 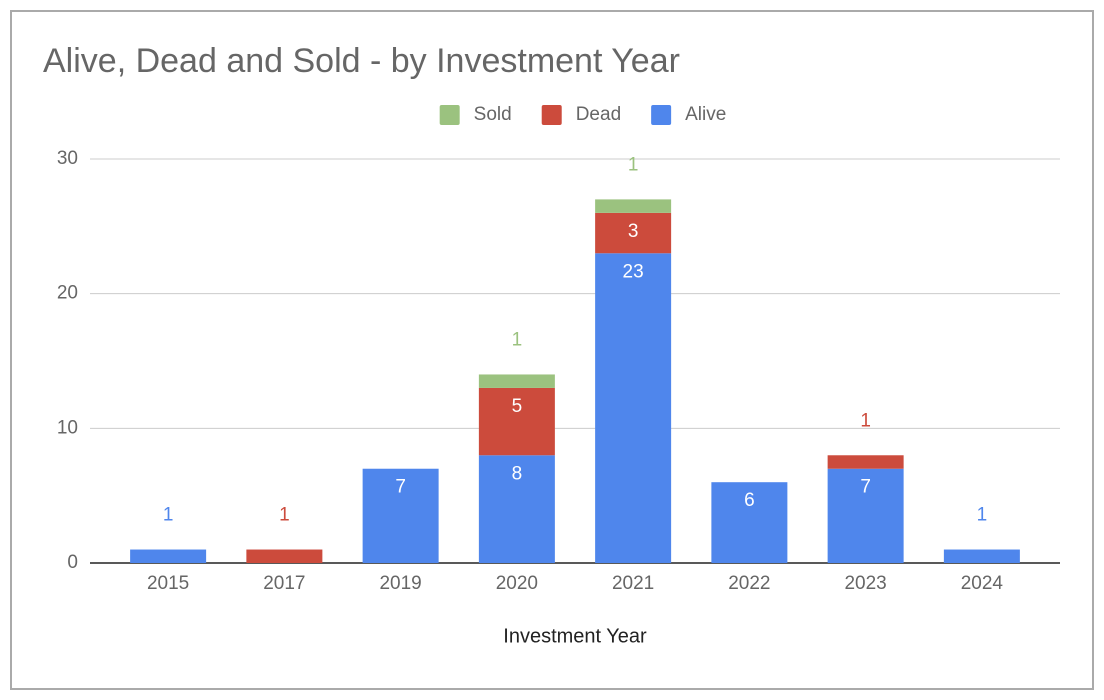 I want to click on legend-label: Dead, so click(x=598, y=114).